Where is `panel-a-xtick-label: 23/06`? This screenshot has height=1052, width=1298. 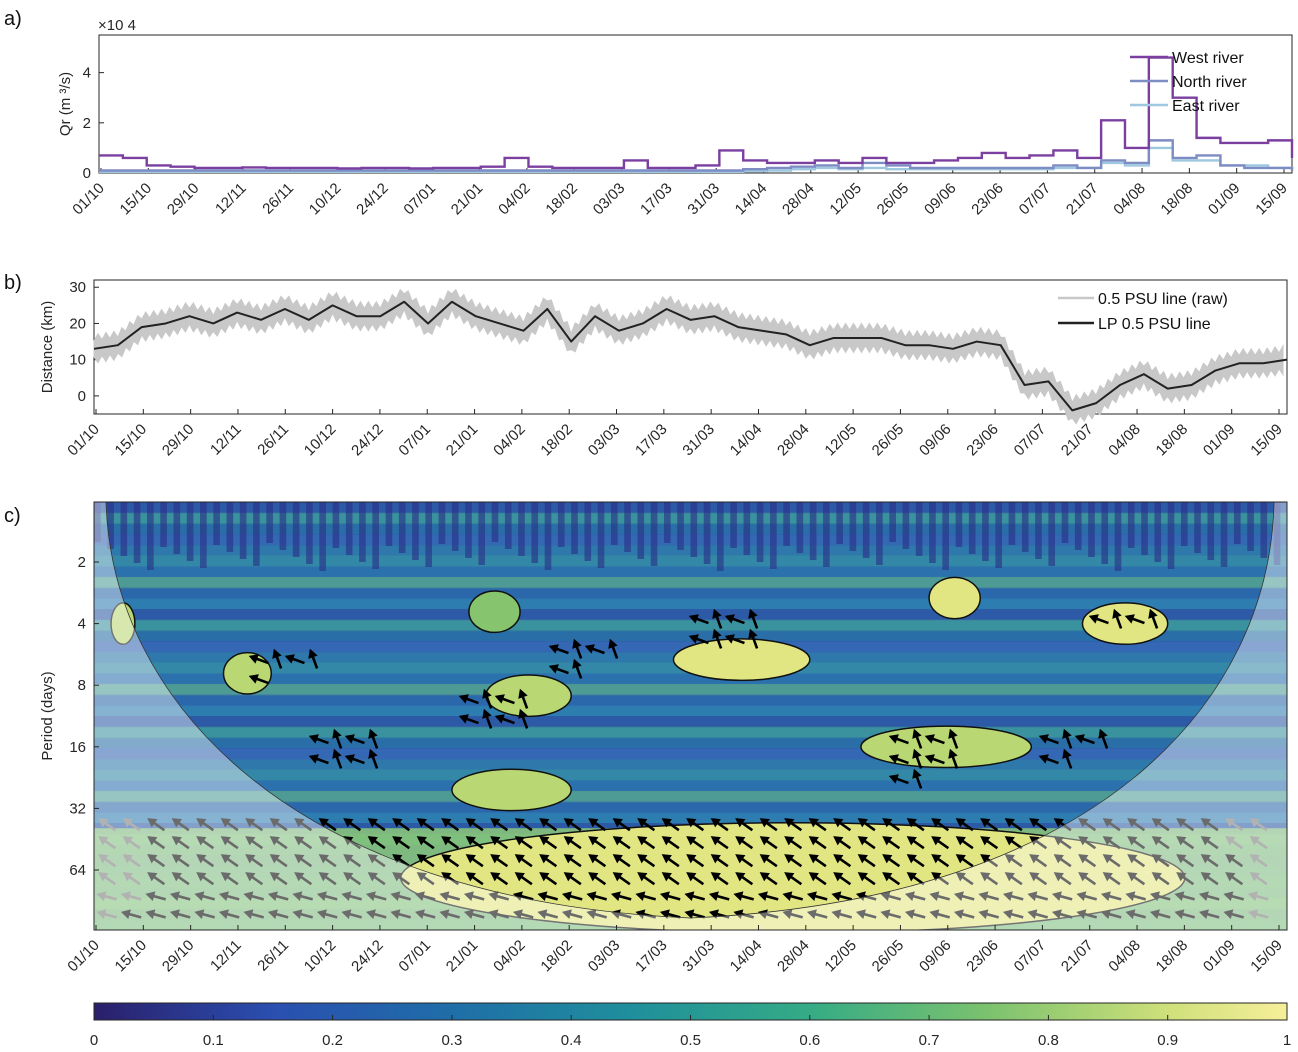 panel-a-xtick-label: 23/06 is located at coordinates (987, 199).